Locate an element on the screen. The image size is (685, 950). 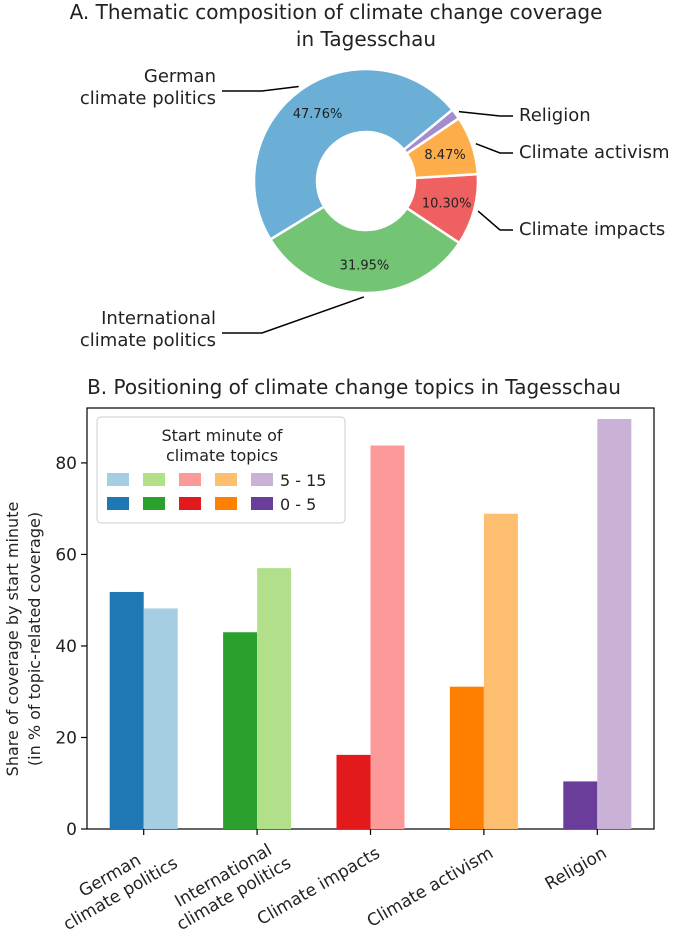
pie-label-german-climate-politics-line-1: German is located at coordinates (180, 76).